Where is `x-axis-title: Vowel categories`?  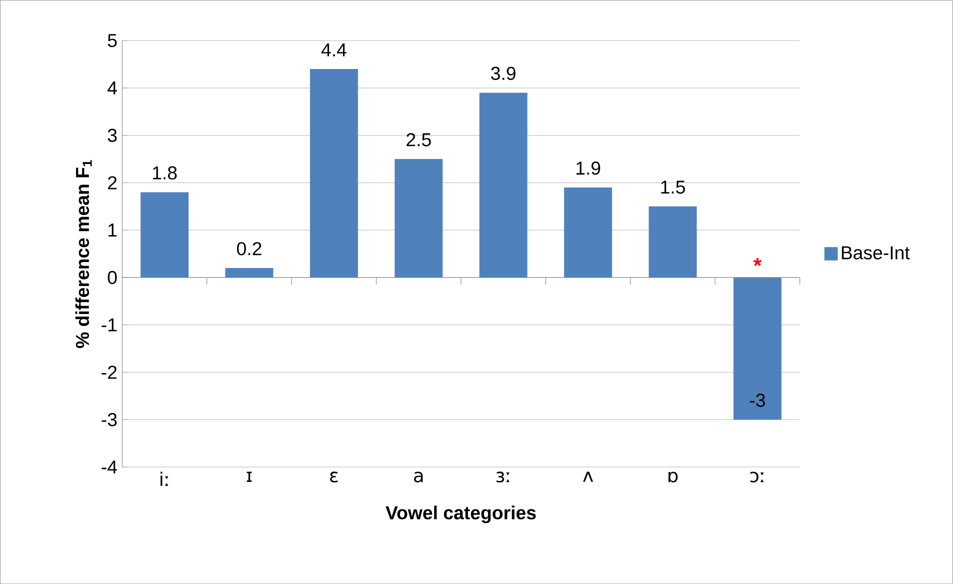 x-axis-title: Vowel categories is located at coordinates (461, 515).